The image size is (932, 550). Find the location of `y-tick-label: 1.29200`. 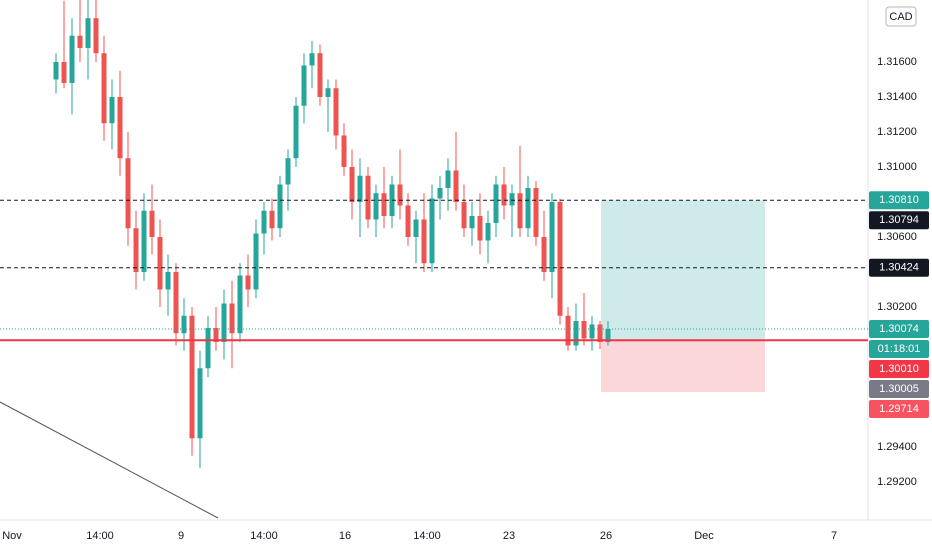

y-tick-label: 1.29200 is located at coordinates (897, 482).